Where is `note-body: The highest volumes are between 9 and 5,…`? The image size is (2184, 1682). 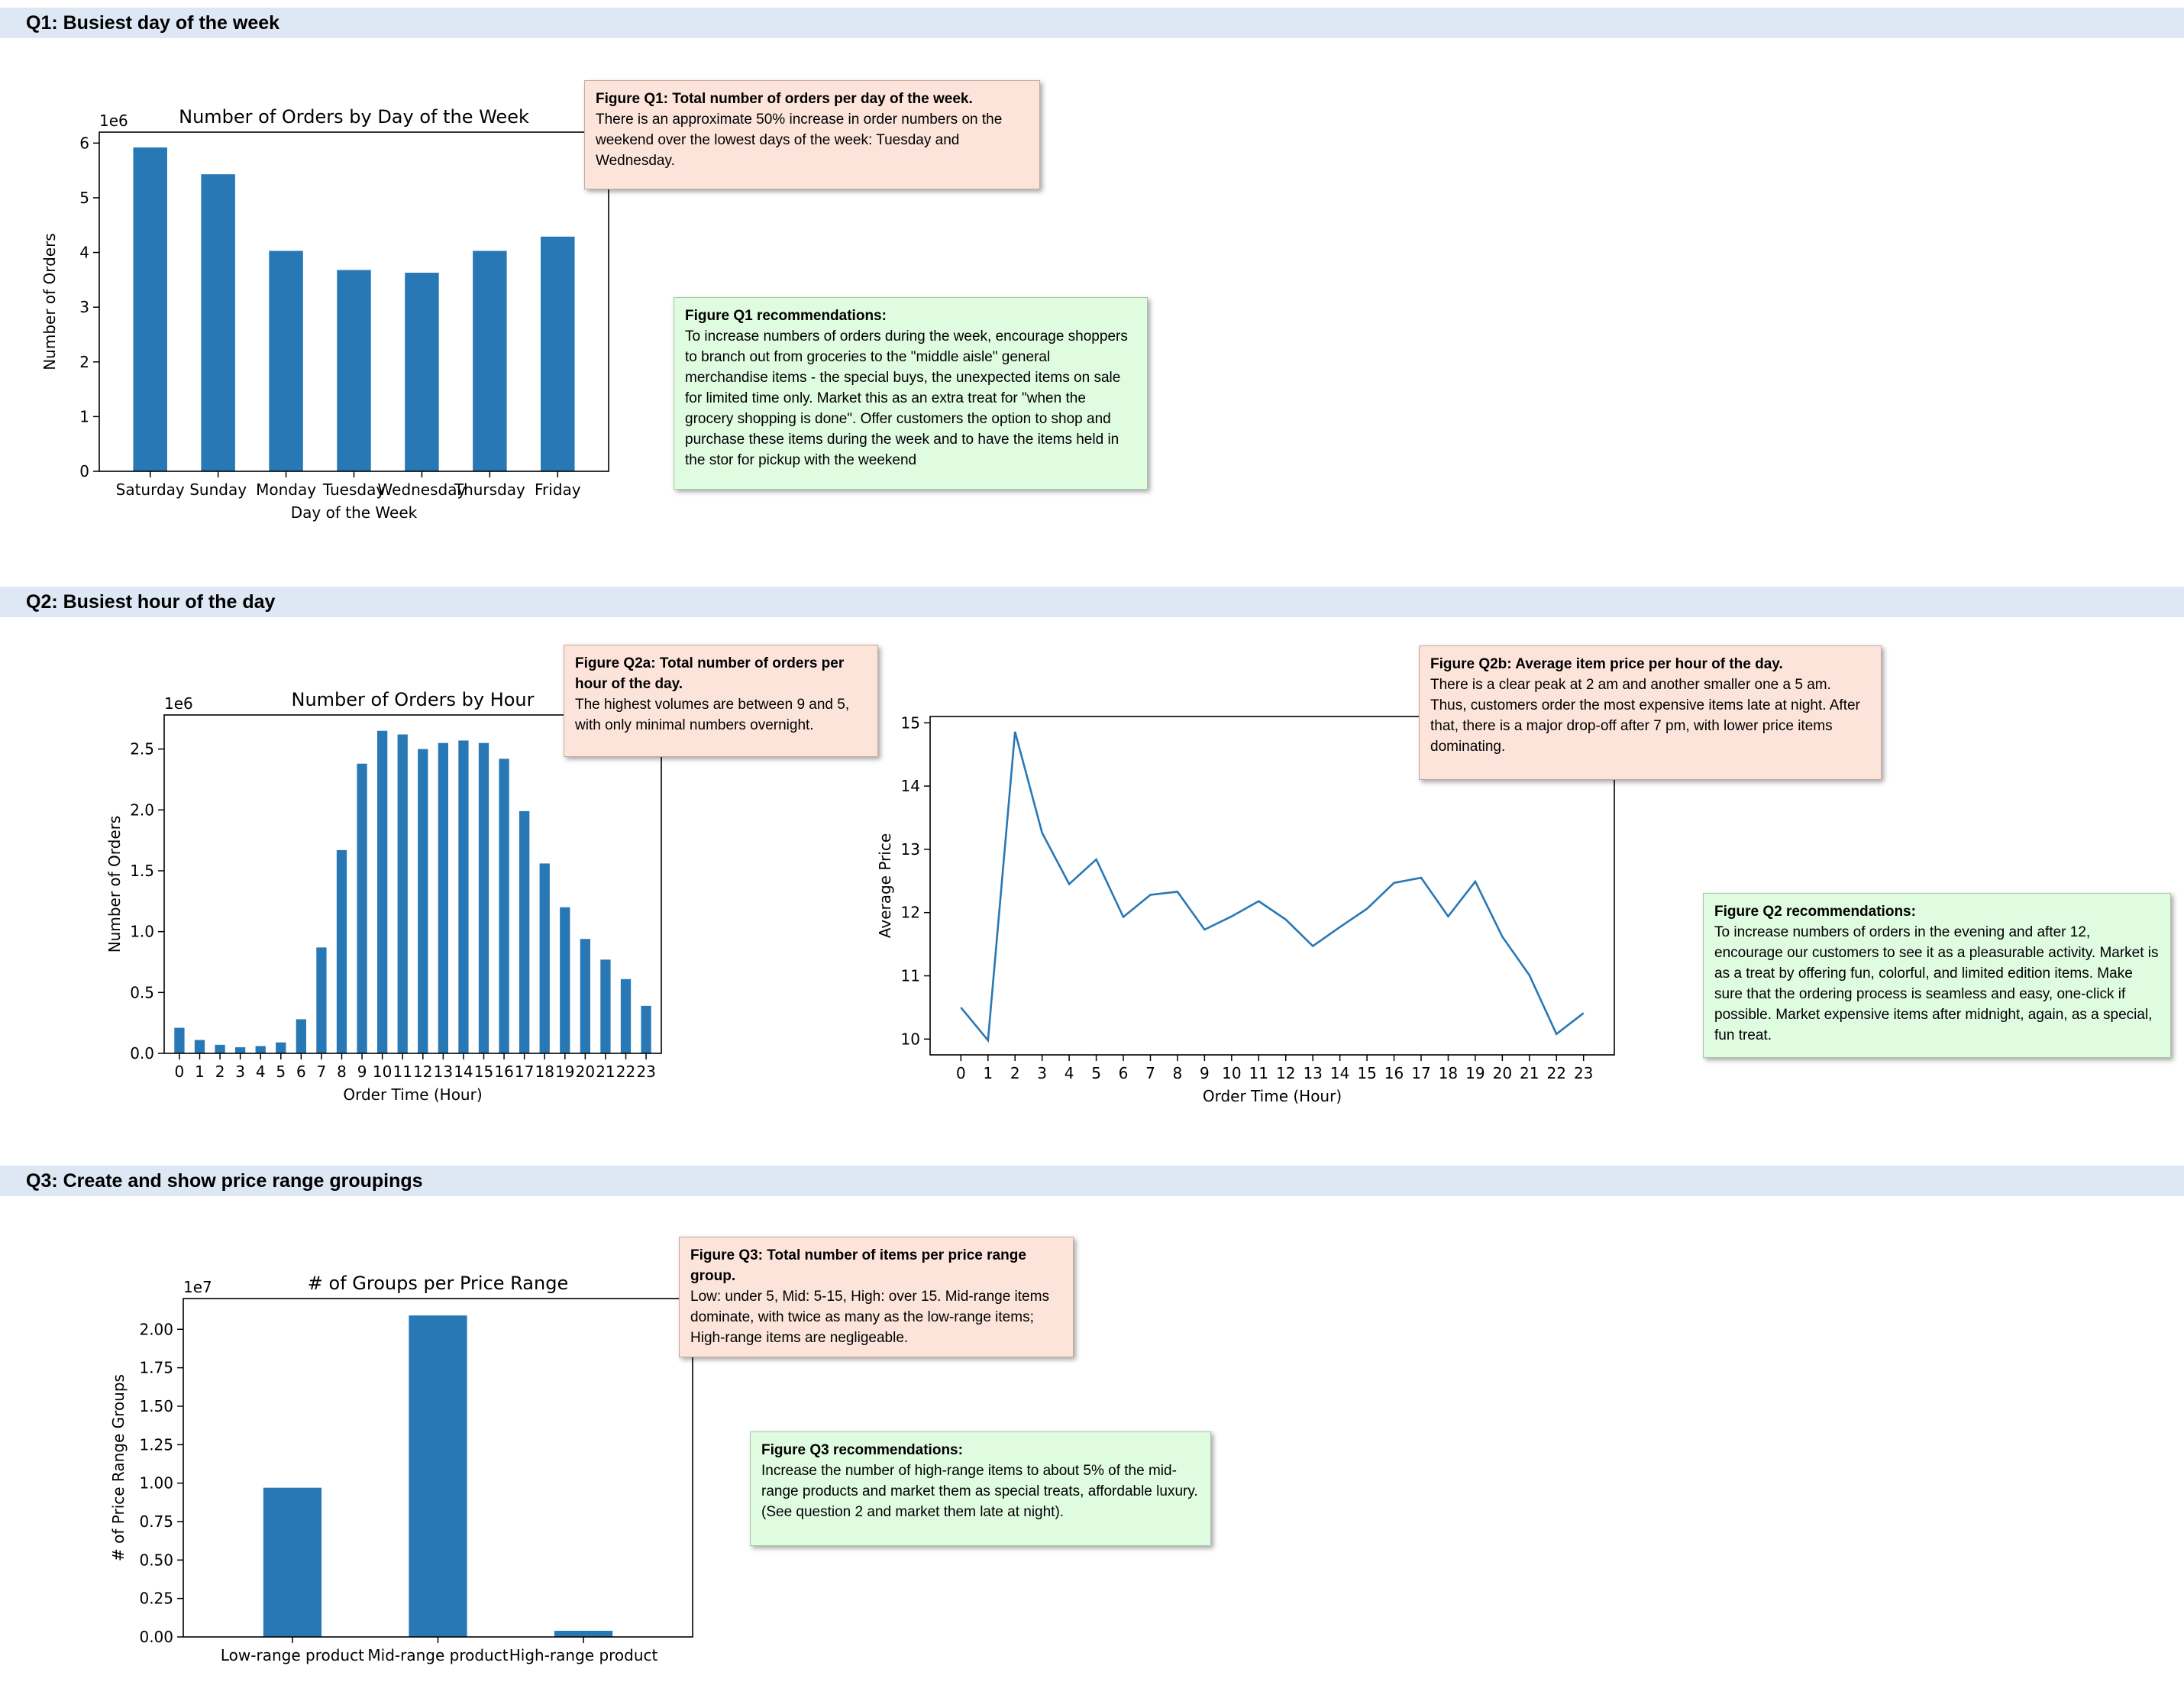 note-body: The highest volumes are between 9 and 5,… is located at coordinates (713, 715).